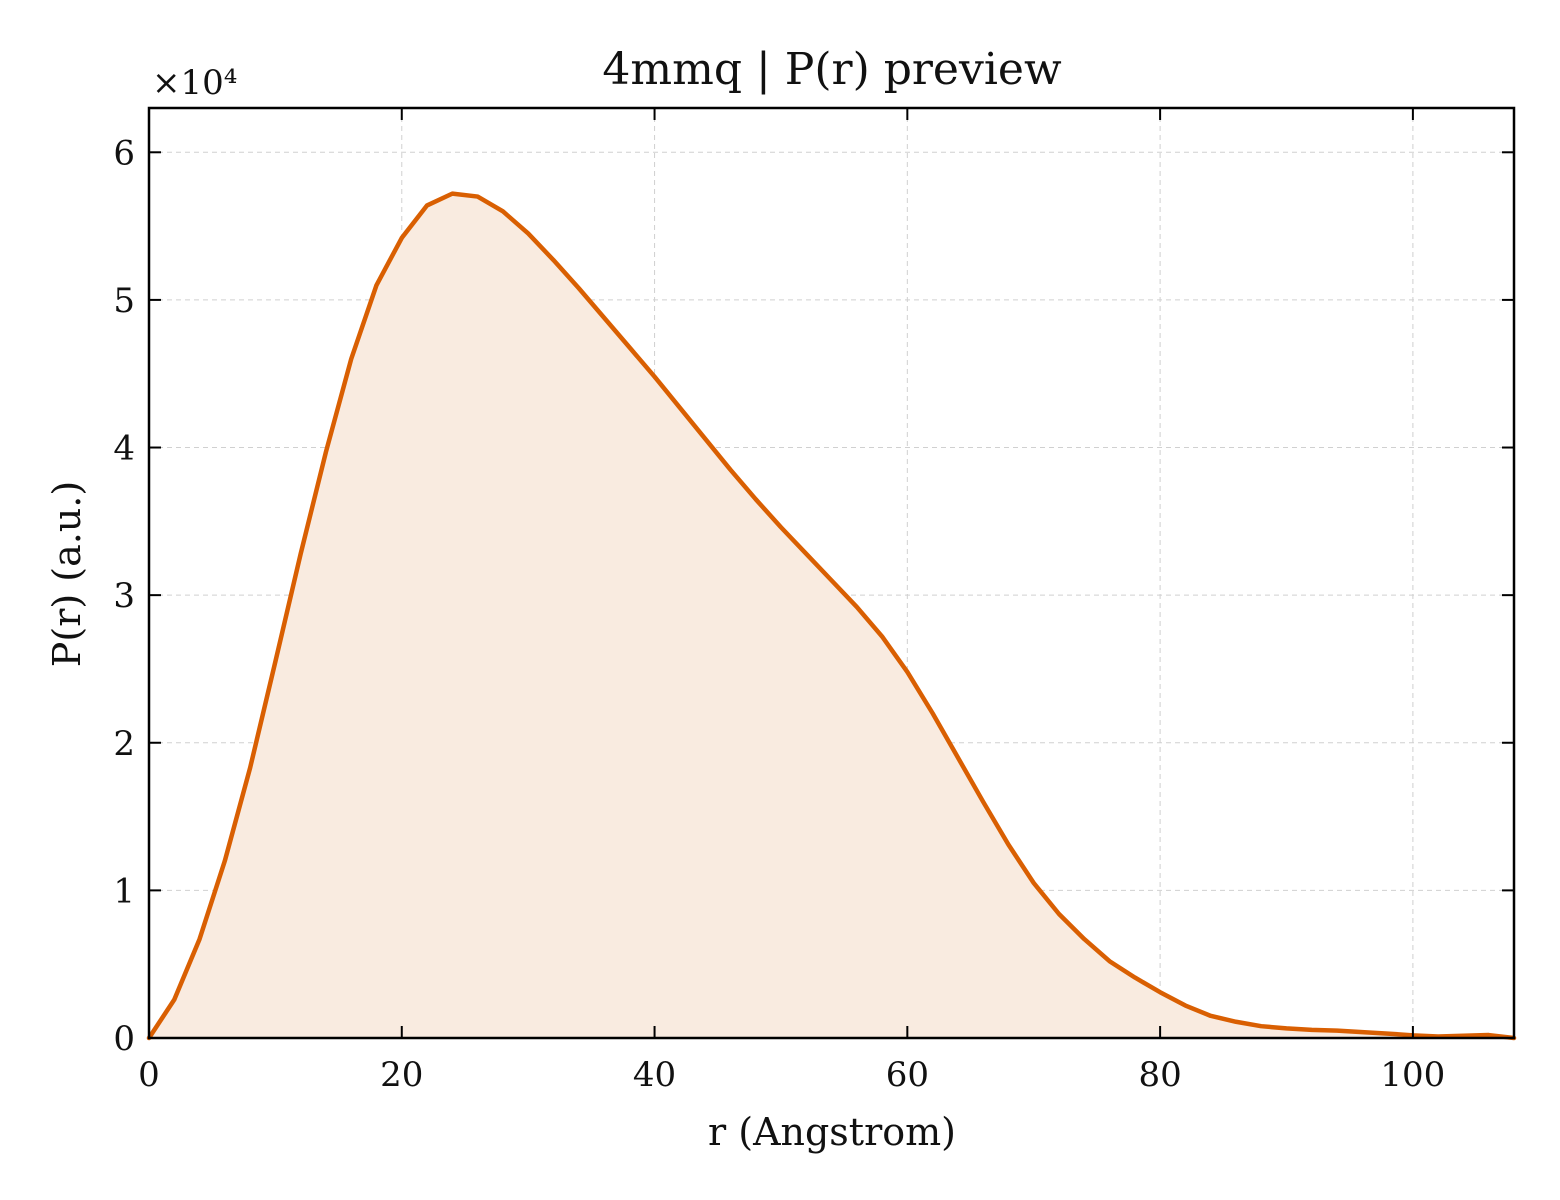 This screenshot has width=1560, height=1200. Describe the element at coordinates (832, 69) in the screenshot. I see `chart-title: 4mmq | P(r) preview` at that location.